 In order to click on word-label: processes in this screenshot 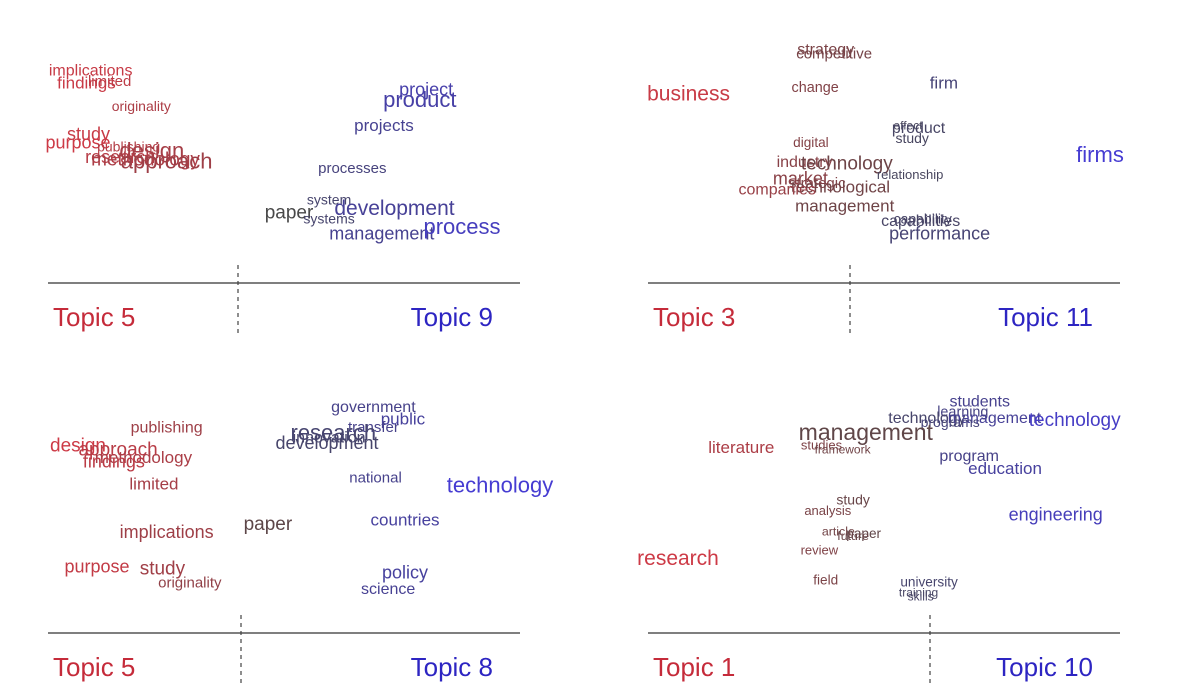, I will do `click(352, 168)`.